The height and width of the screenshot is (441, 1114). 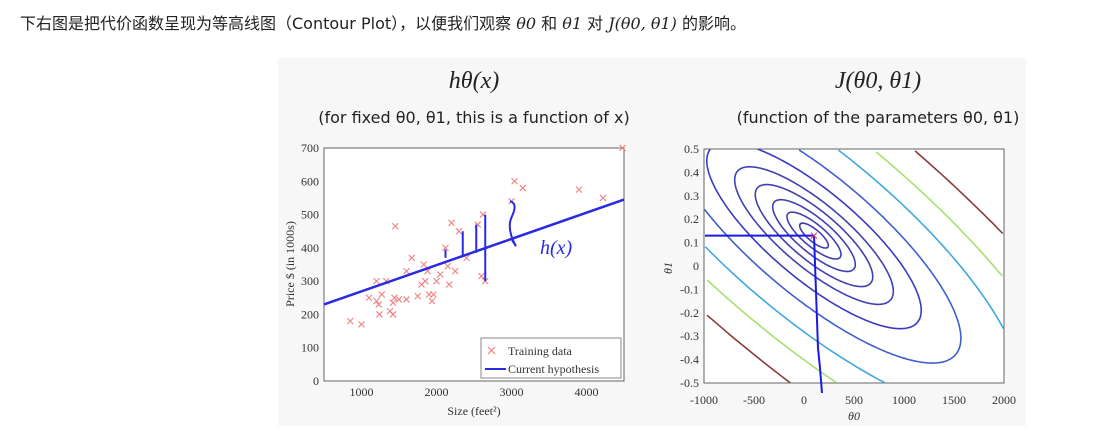 What do you see at coordinates (474, 252) in the screenshot?
I see `hypothesis-line` at bounding box center [474, 252].